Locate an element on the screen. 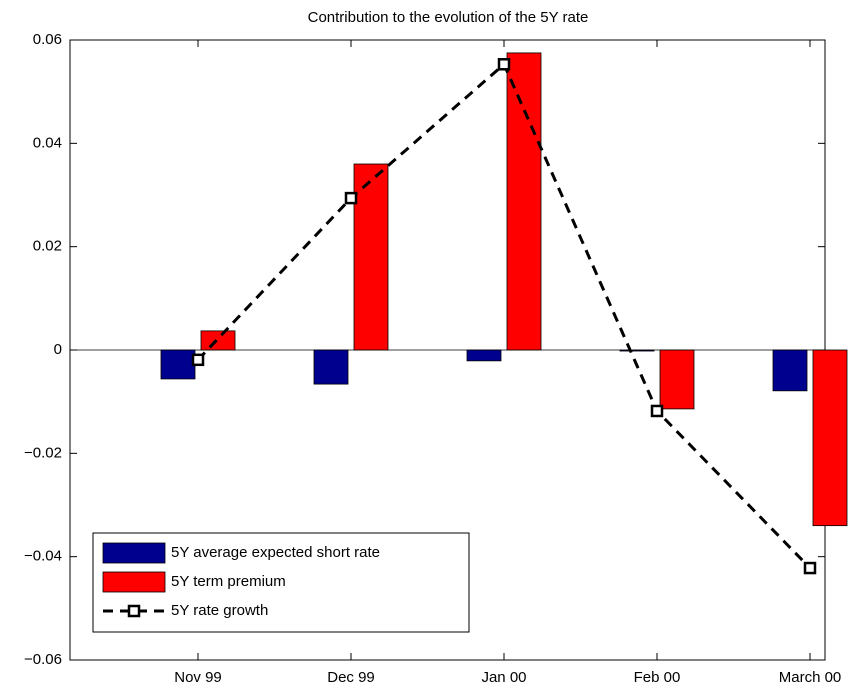 Image resolution: width=867 pixels, height=698 pixels. legend-label: 5Y term premium is located at coordinates (228, 581).